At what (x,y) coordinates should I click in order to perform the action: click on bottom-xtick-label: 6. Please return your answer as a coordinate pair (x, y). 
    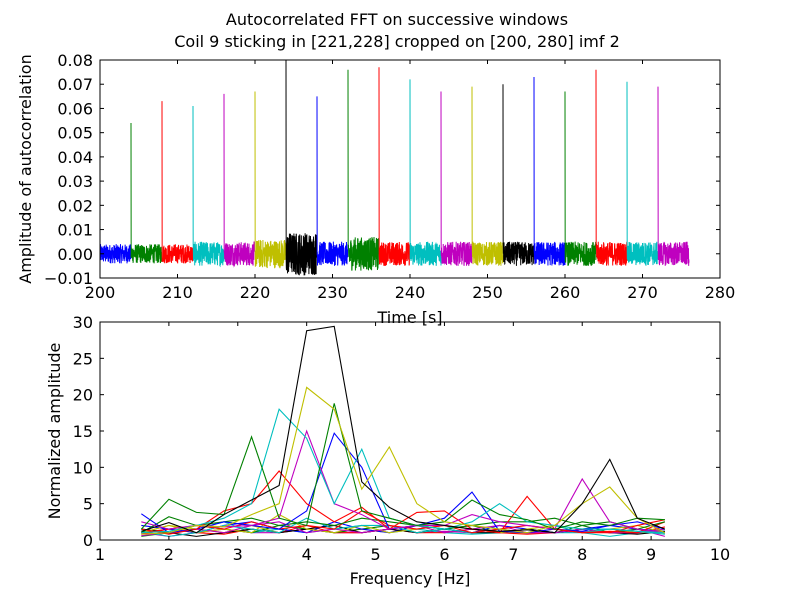
    Looking at the image, I should click on (444, 554).